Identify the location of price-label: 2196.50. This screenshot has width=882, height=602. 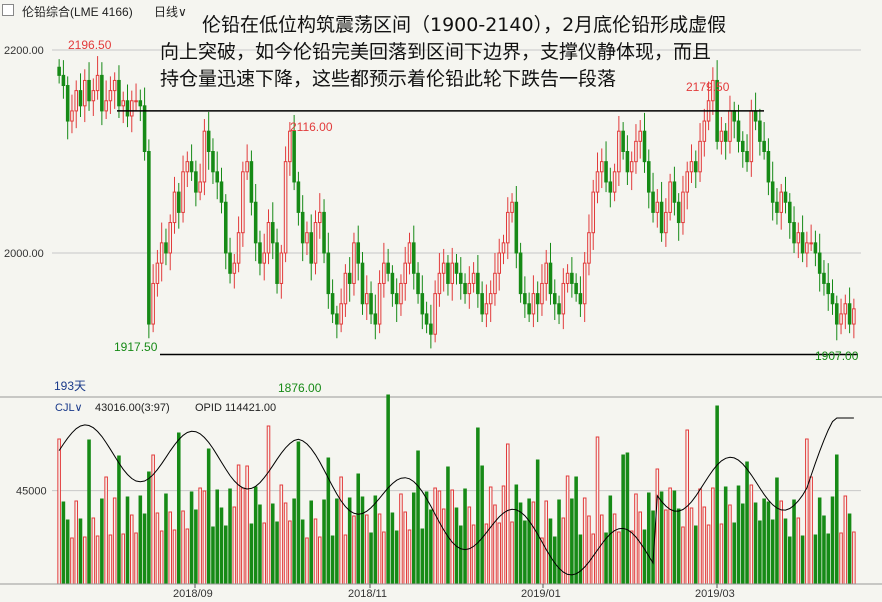
(90, 45).